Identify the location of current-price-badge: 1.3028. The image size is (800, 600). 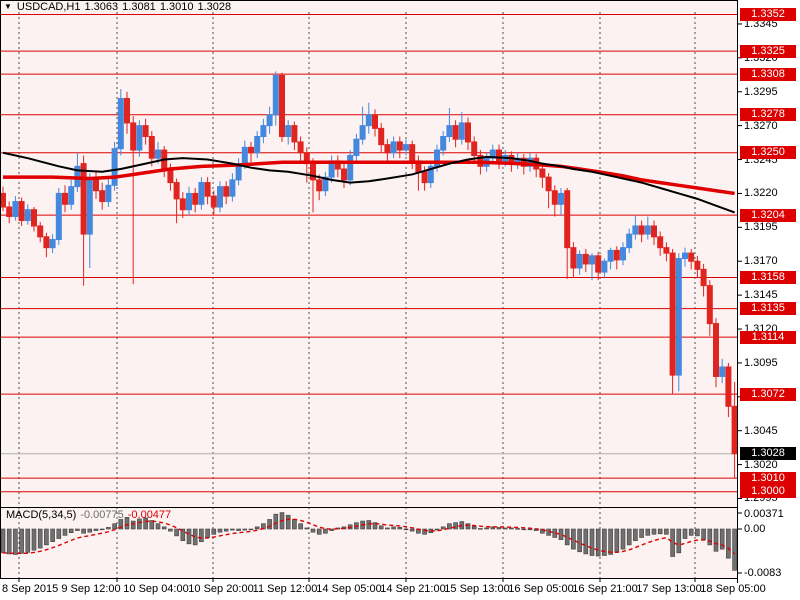
(768, 454).